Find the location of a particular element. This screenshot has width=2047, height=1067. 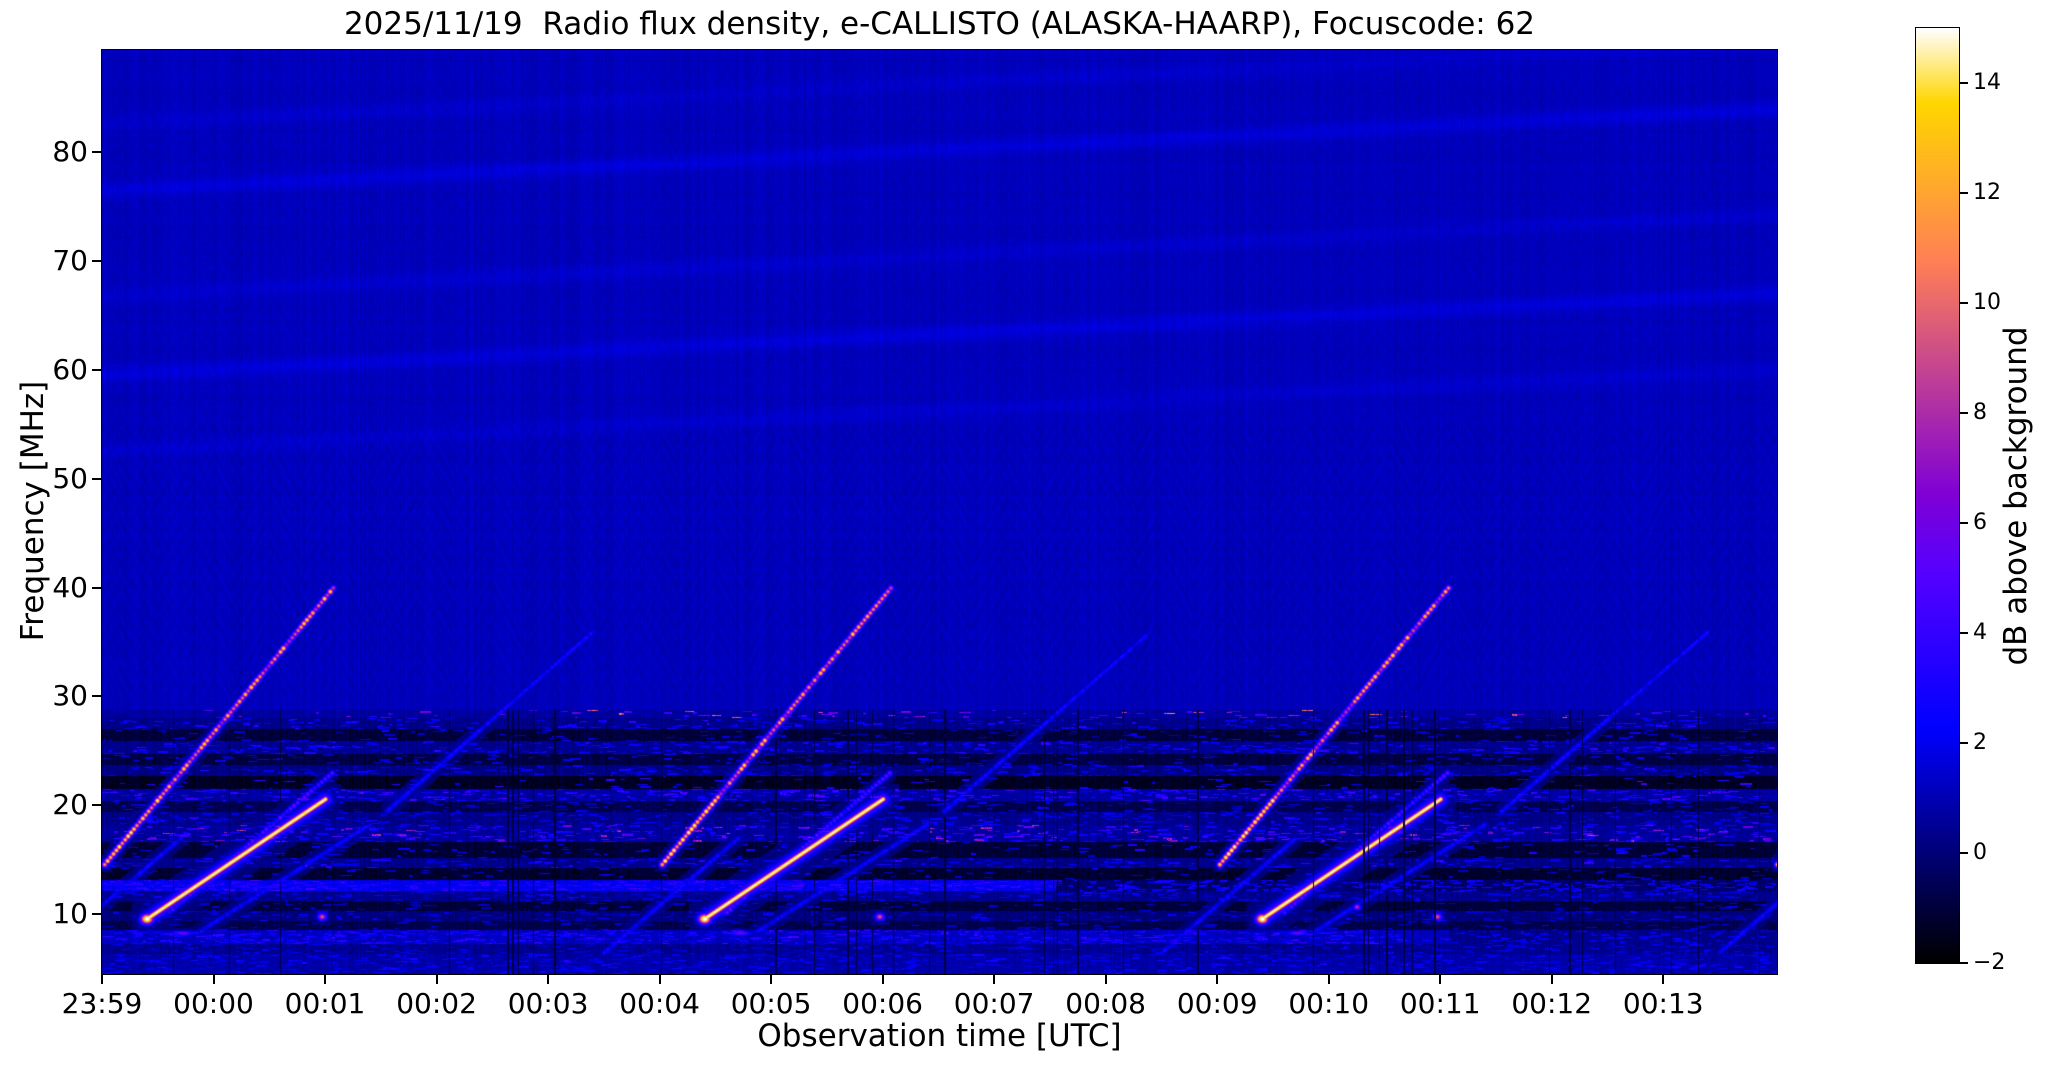

x-tick-label: 00:11 is located at coordinates (1440, 1003).